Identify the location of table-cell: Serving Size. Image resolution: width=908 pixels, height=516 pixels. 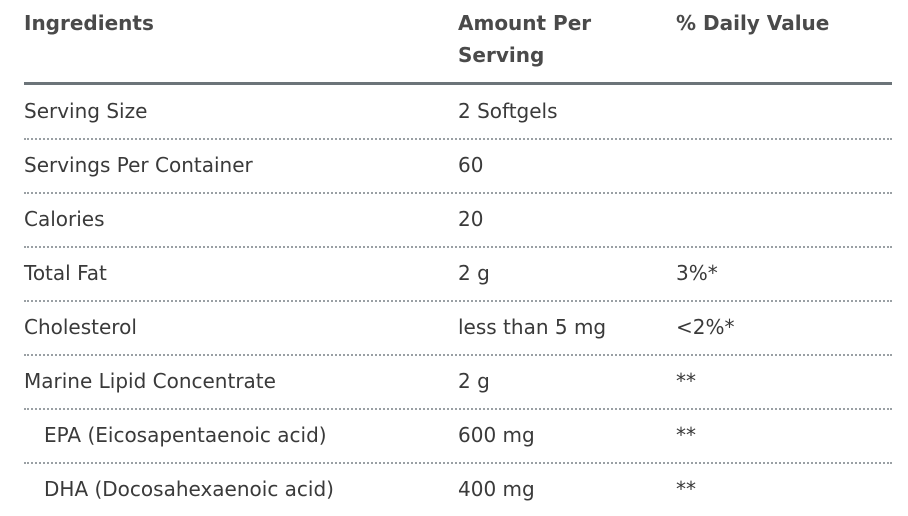
(86, 111).